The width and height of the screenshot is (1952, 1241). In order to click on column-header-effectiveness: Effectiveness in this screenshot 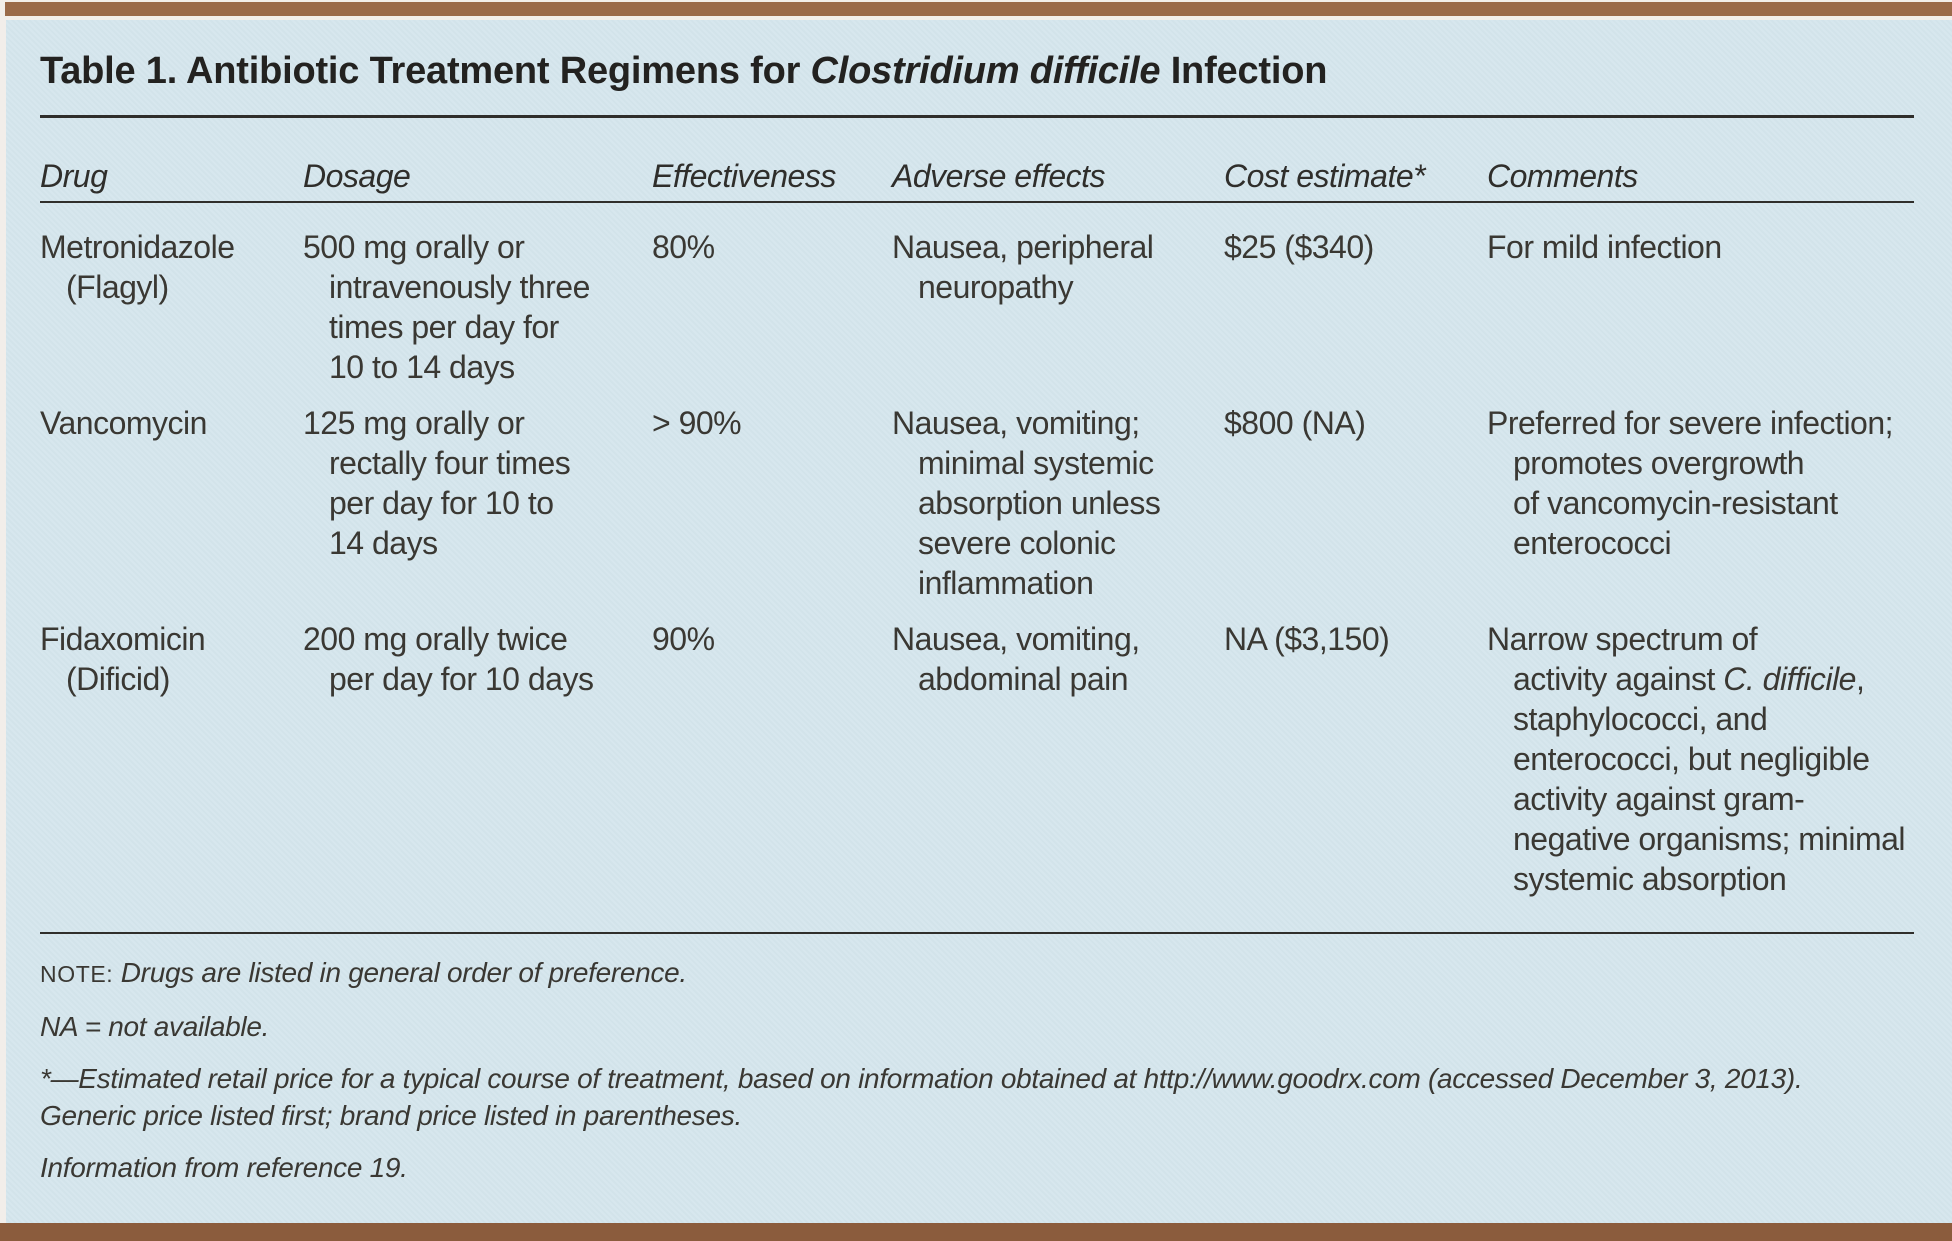, I will do `click(744, 176)`.